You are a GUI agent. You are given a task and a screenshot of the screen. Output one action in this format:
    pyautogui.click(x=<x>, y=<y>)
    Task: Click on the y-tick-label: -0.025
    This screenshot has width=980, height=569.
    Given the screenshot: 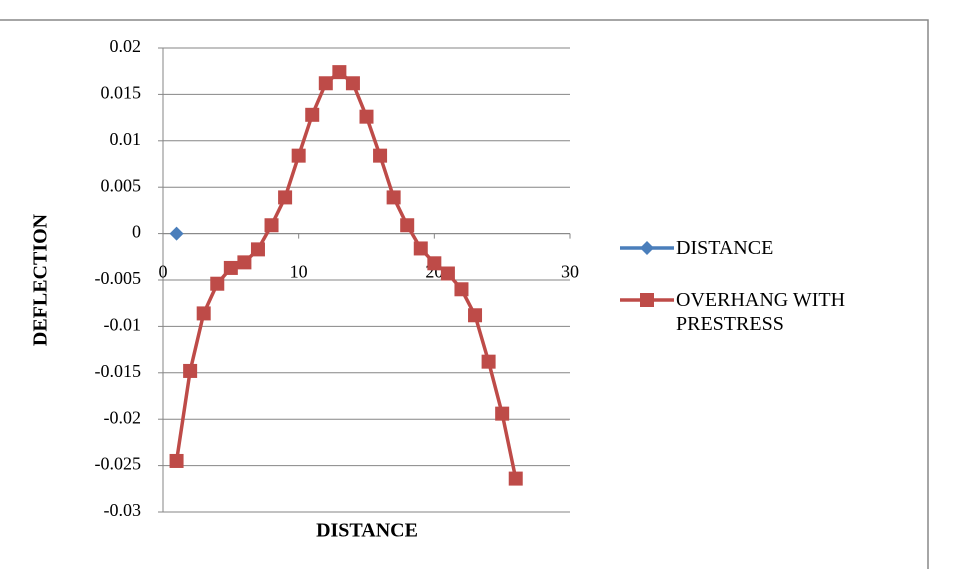 What is the action you would take?
    pyautogui.click(x=118, y=464)
    